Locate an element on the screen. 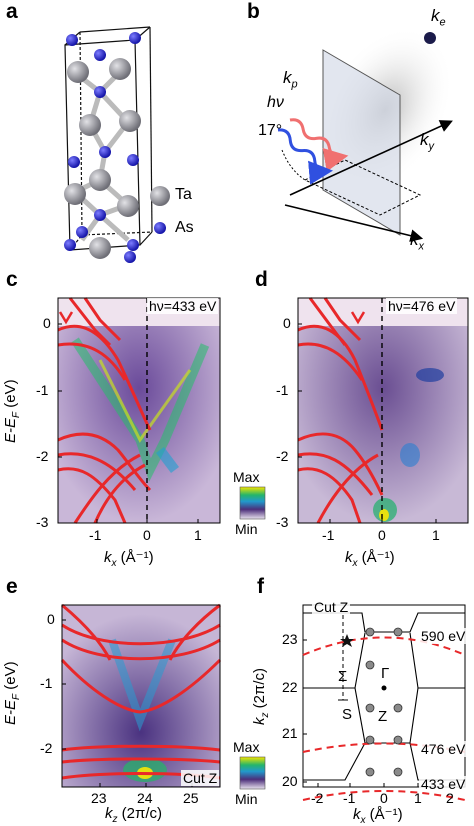 The height and width of the screenshot is (826, 474). ta-atoms is located at coordinates (117, 158).